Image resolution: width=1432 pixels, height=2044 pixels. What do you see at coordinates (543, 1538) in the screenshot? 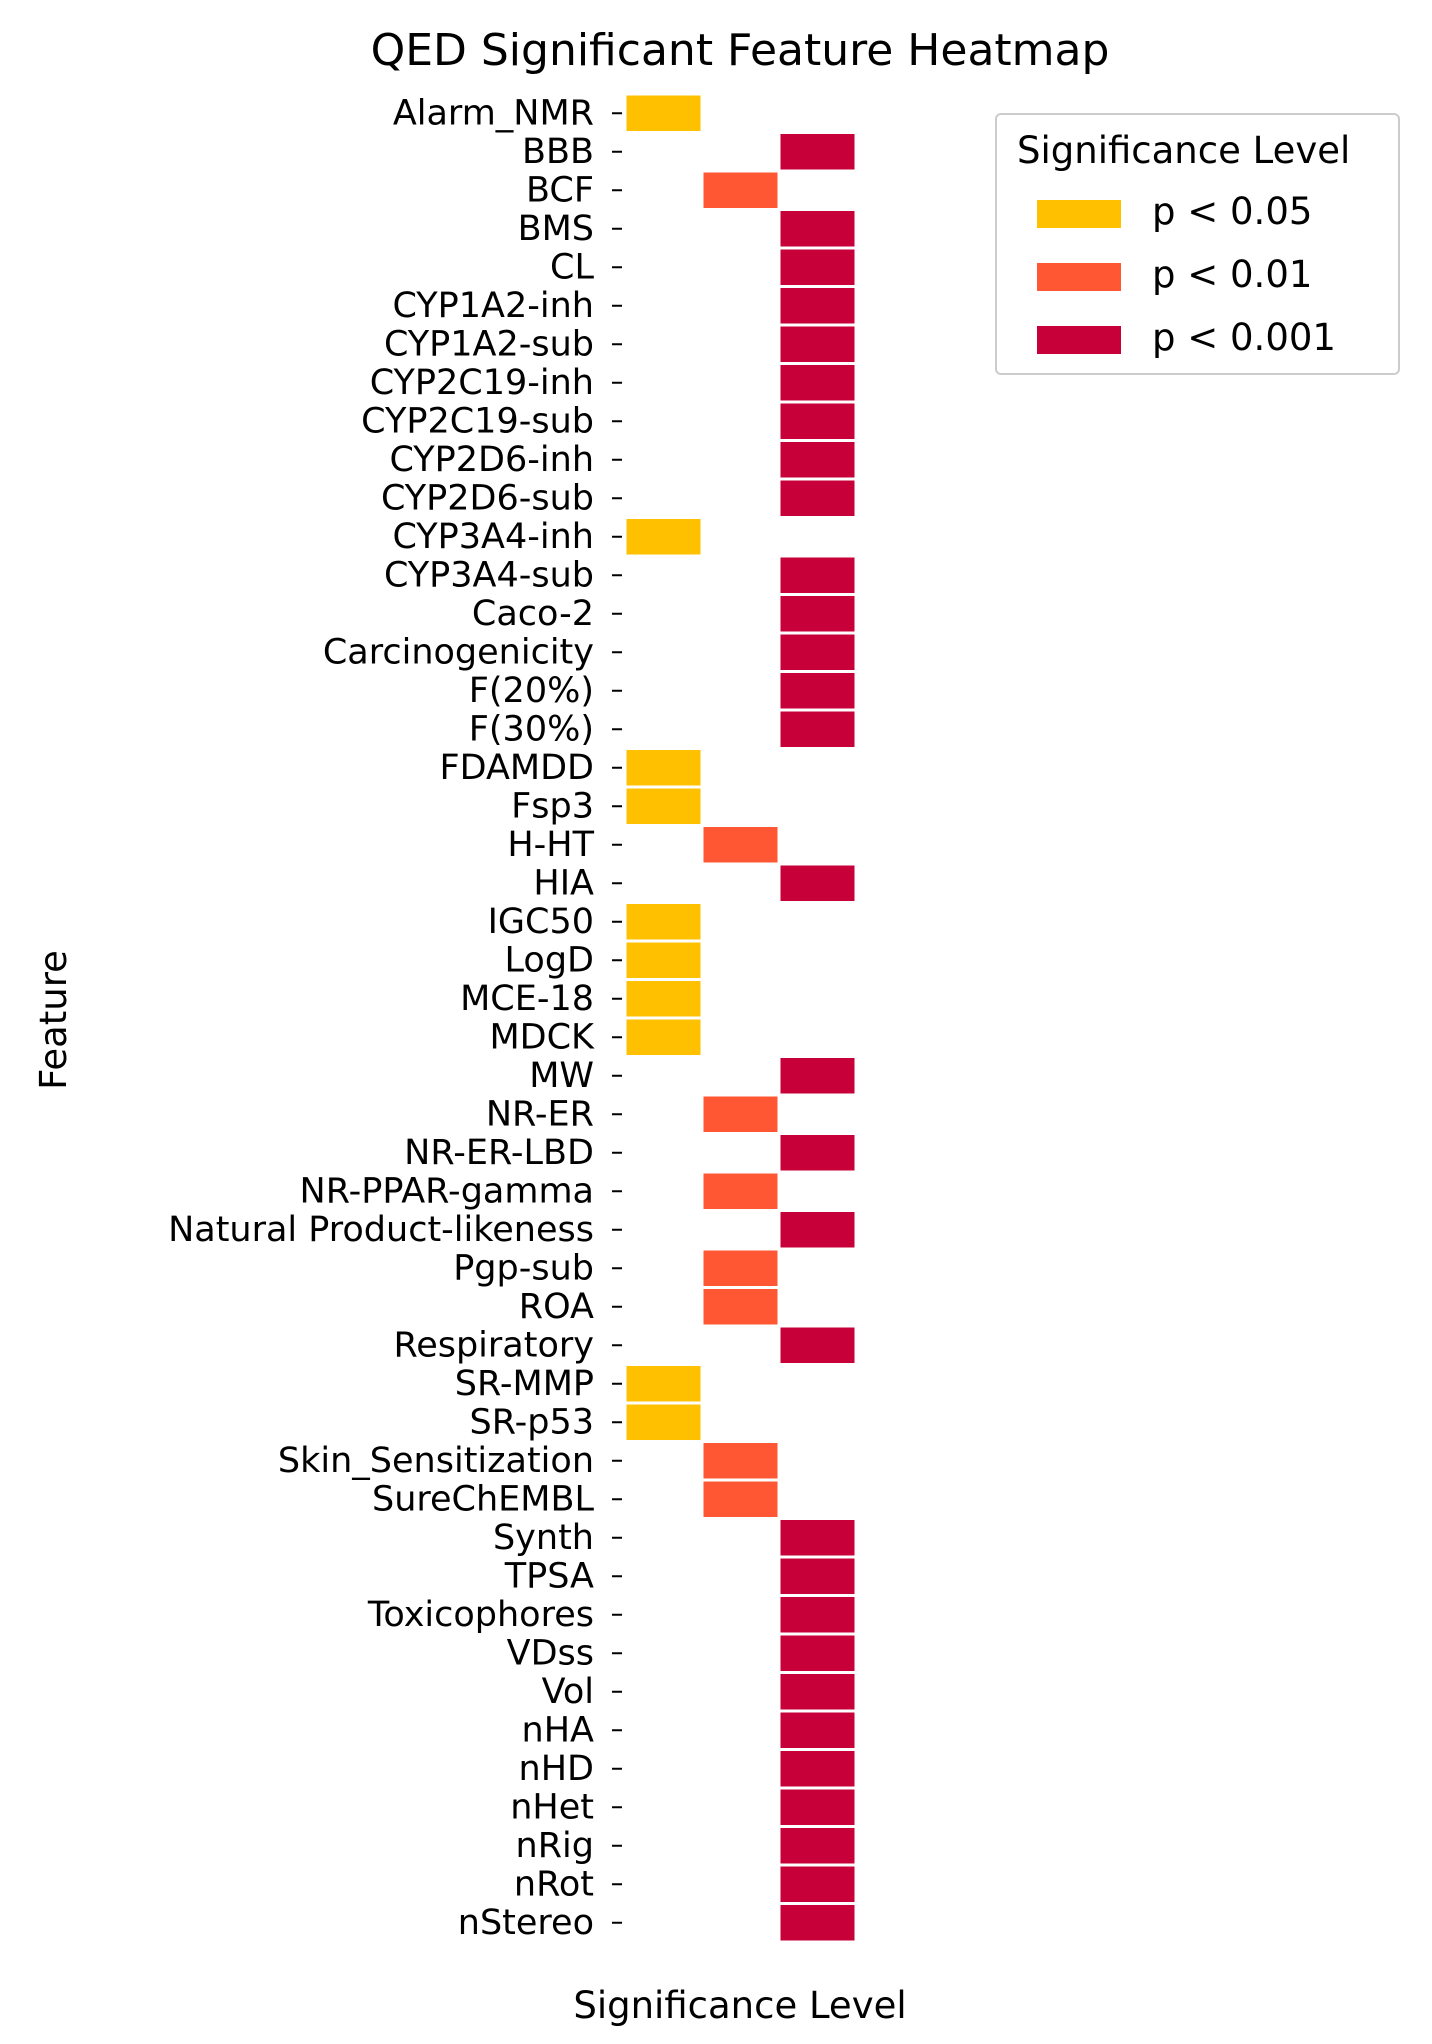
I see `y-tick-label: Synth` at bounding box center [543, 1538].